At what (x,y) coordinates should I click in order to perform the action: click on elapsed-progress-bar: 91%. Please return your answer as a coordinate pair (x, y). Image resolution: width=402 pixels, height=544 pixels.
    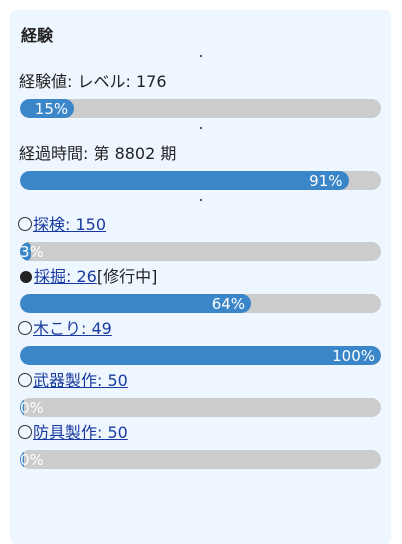
    Looking at the image, I should click on (200, 180).